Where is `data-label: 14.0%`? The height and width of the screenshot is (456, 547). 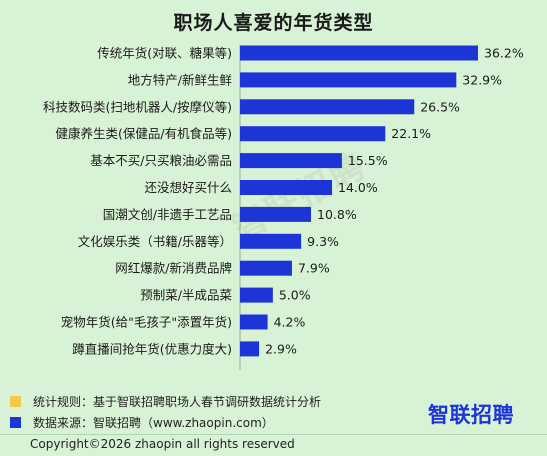
data-label: 14.0% is located at coordinates (358, 187).